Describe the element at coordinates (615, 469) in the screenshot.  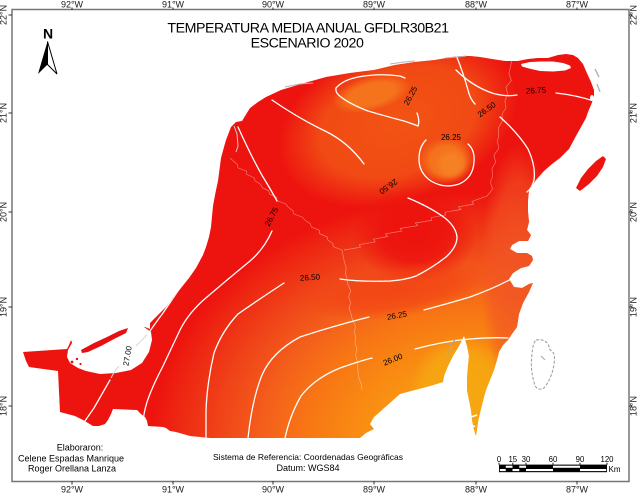
I see `svg-text: Km` at that location.